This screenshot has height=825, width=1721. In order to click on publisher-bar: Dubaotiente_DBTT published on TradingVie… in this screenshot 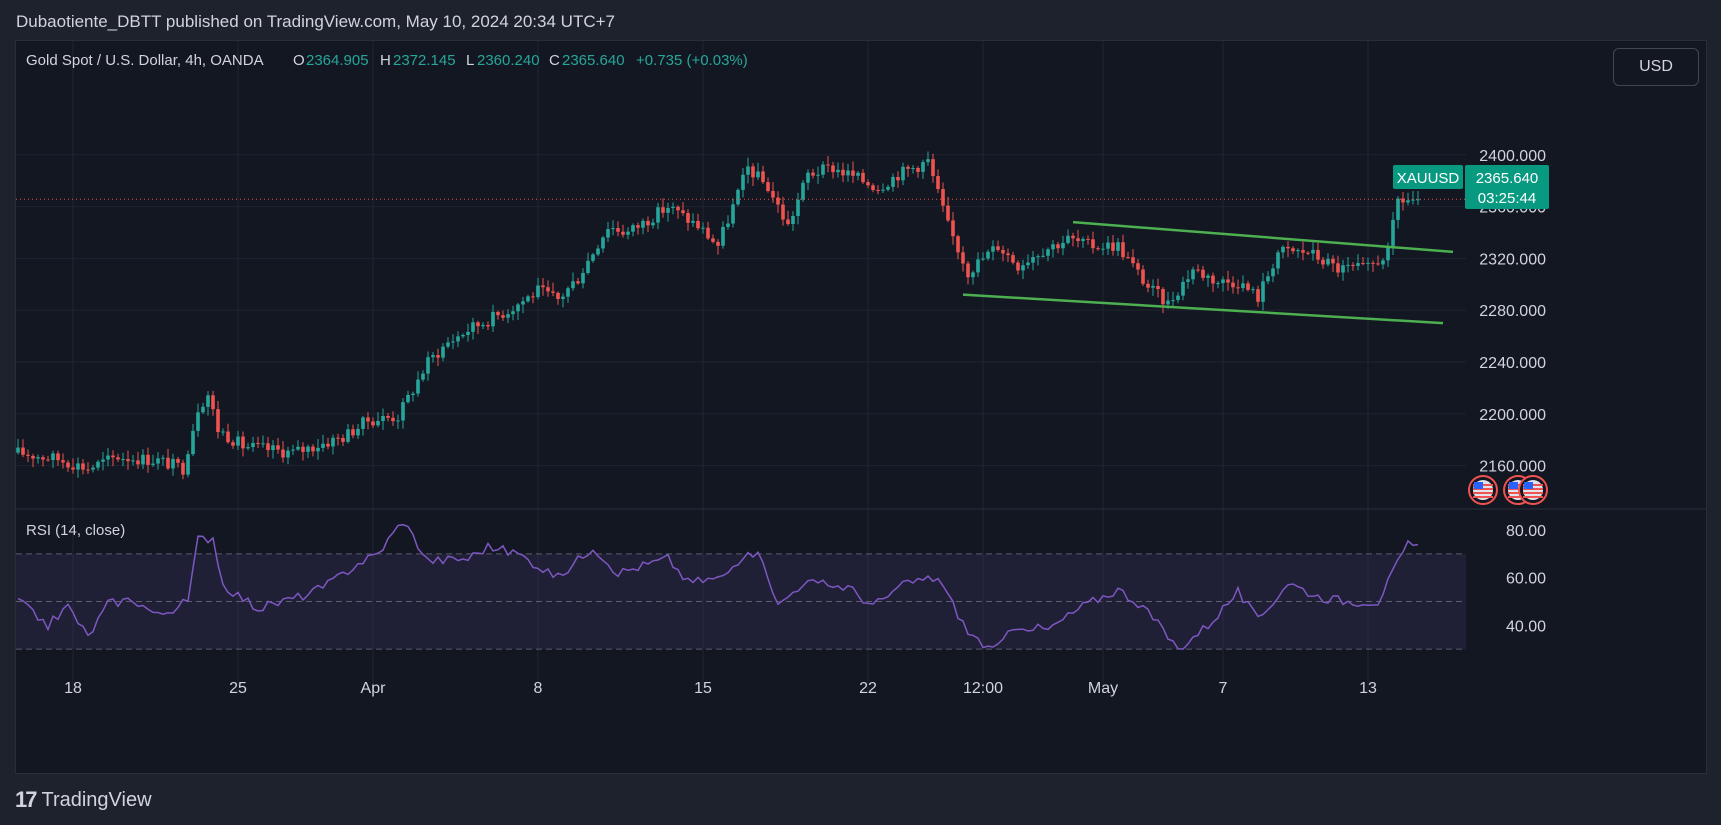, I will do `click(860, 21)`.